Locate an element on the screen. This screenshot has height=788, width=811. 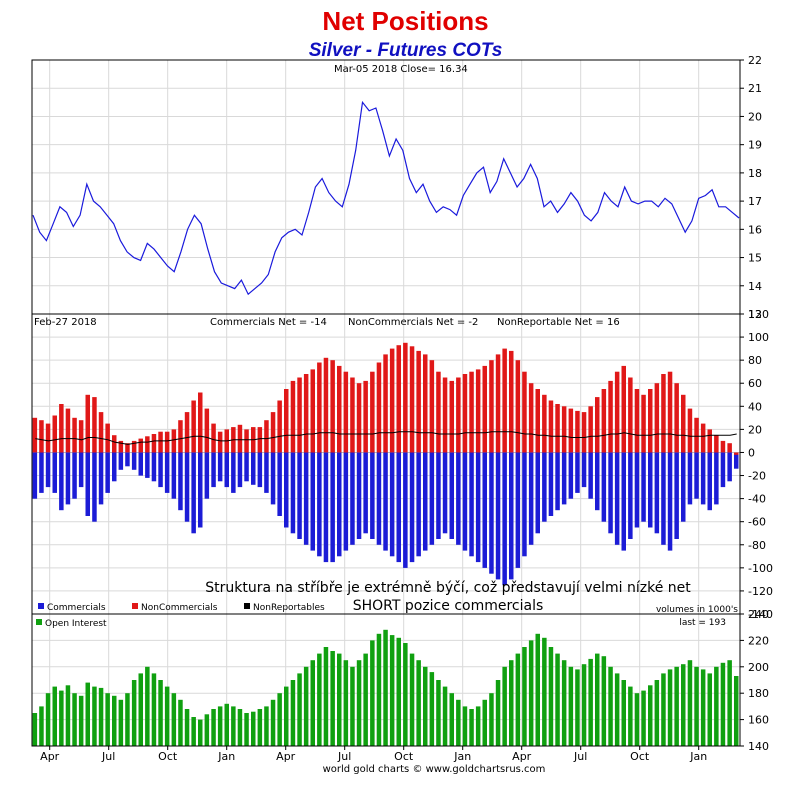
y-tick-label: 15 is located at coordinates (755, 258).